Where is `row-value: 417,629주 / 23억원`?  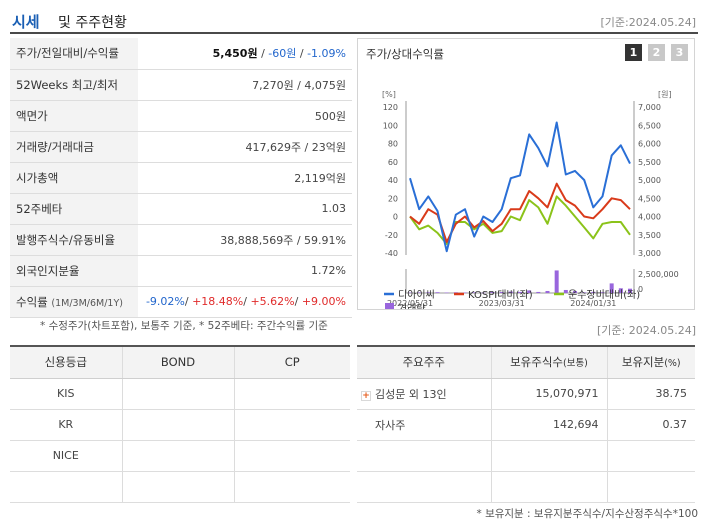 row-value: 417,629주 / 23억원 is located at coordinates (245, 147).